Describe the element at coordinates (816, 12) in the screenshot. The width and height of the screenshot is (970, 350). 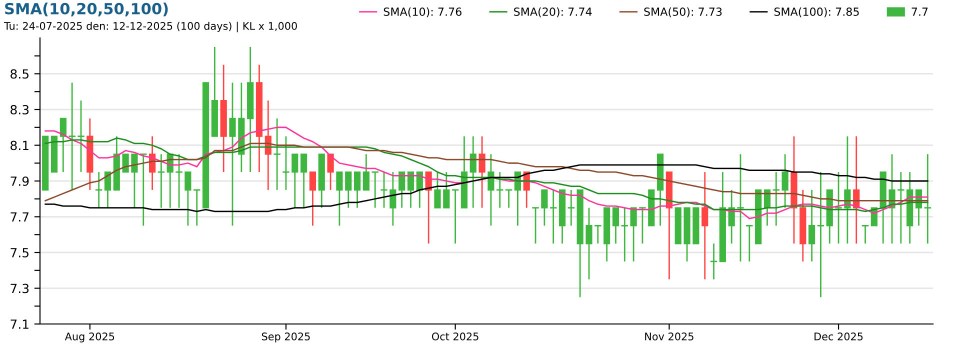
I see `legend-label: SMA(100): 7.85` at that location.